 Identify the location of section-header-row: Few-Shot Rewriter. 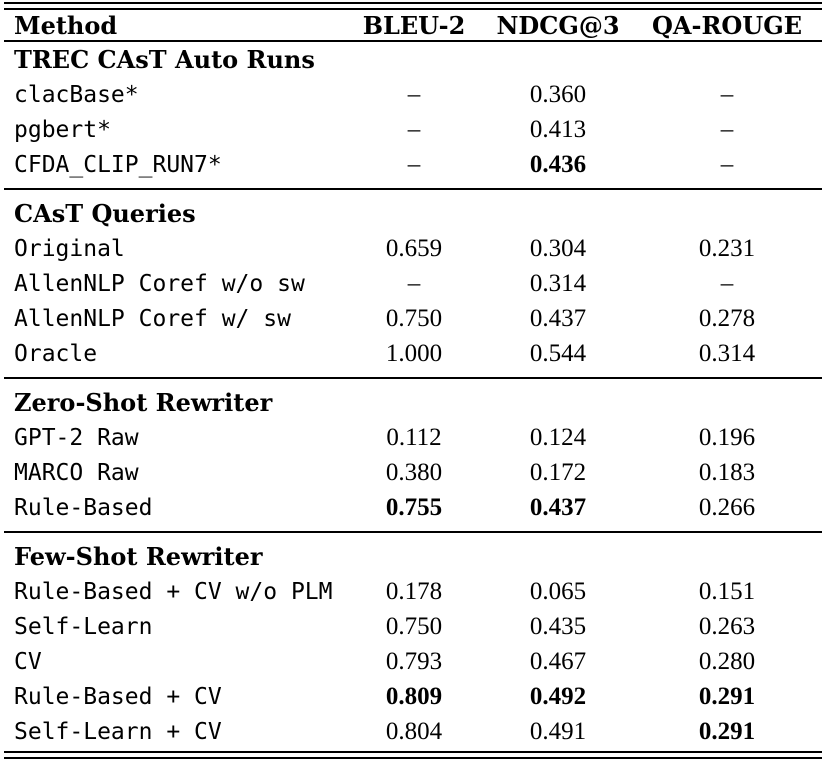
(413, 556).